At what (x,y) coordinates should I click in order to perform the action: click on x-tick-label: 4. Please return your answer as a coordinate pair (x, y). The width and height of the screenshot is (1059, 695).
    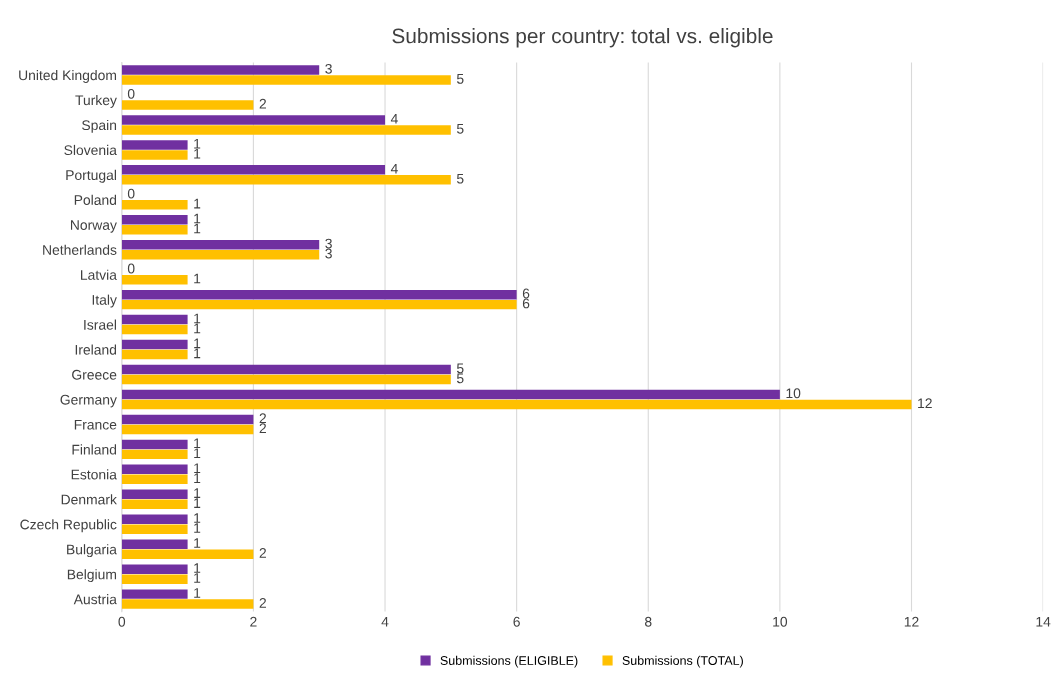
    Looking at the image, I should click on (385, 621).